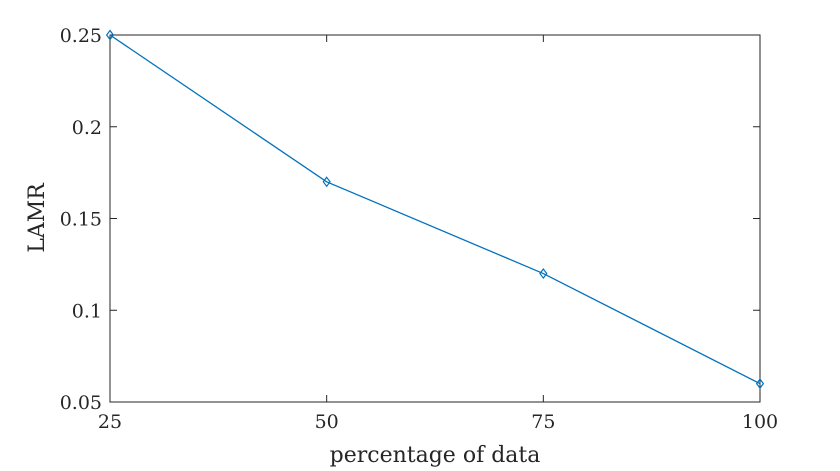  Describe the element at coordinates (110, 422) in the screenshot. I see `x-tick-label: 25` at that location.